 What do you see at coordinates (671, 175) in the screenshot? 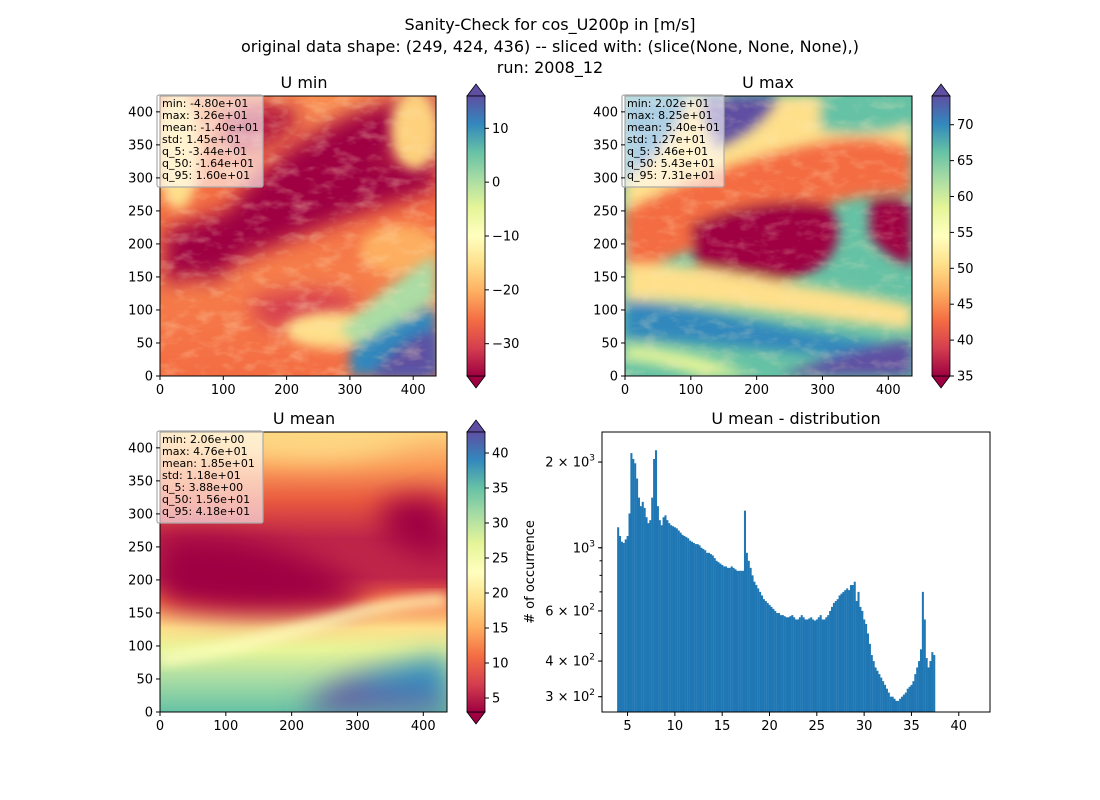
I see `umax-stat-6: q_95: 7.31e+01` at bounding box center [671, 175].